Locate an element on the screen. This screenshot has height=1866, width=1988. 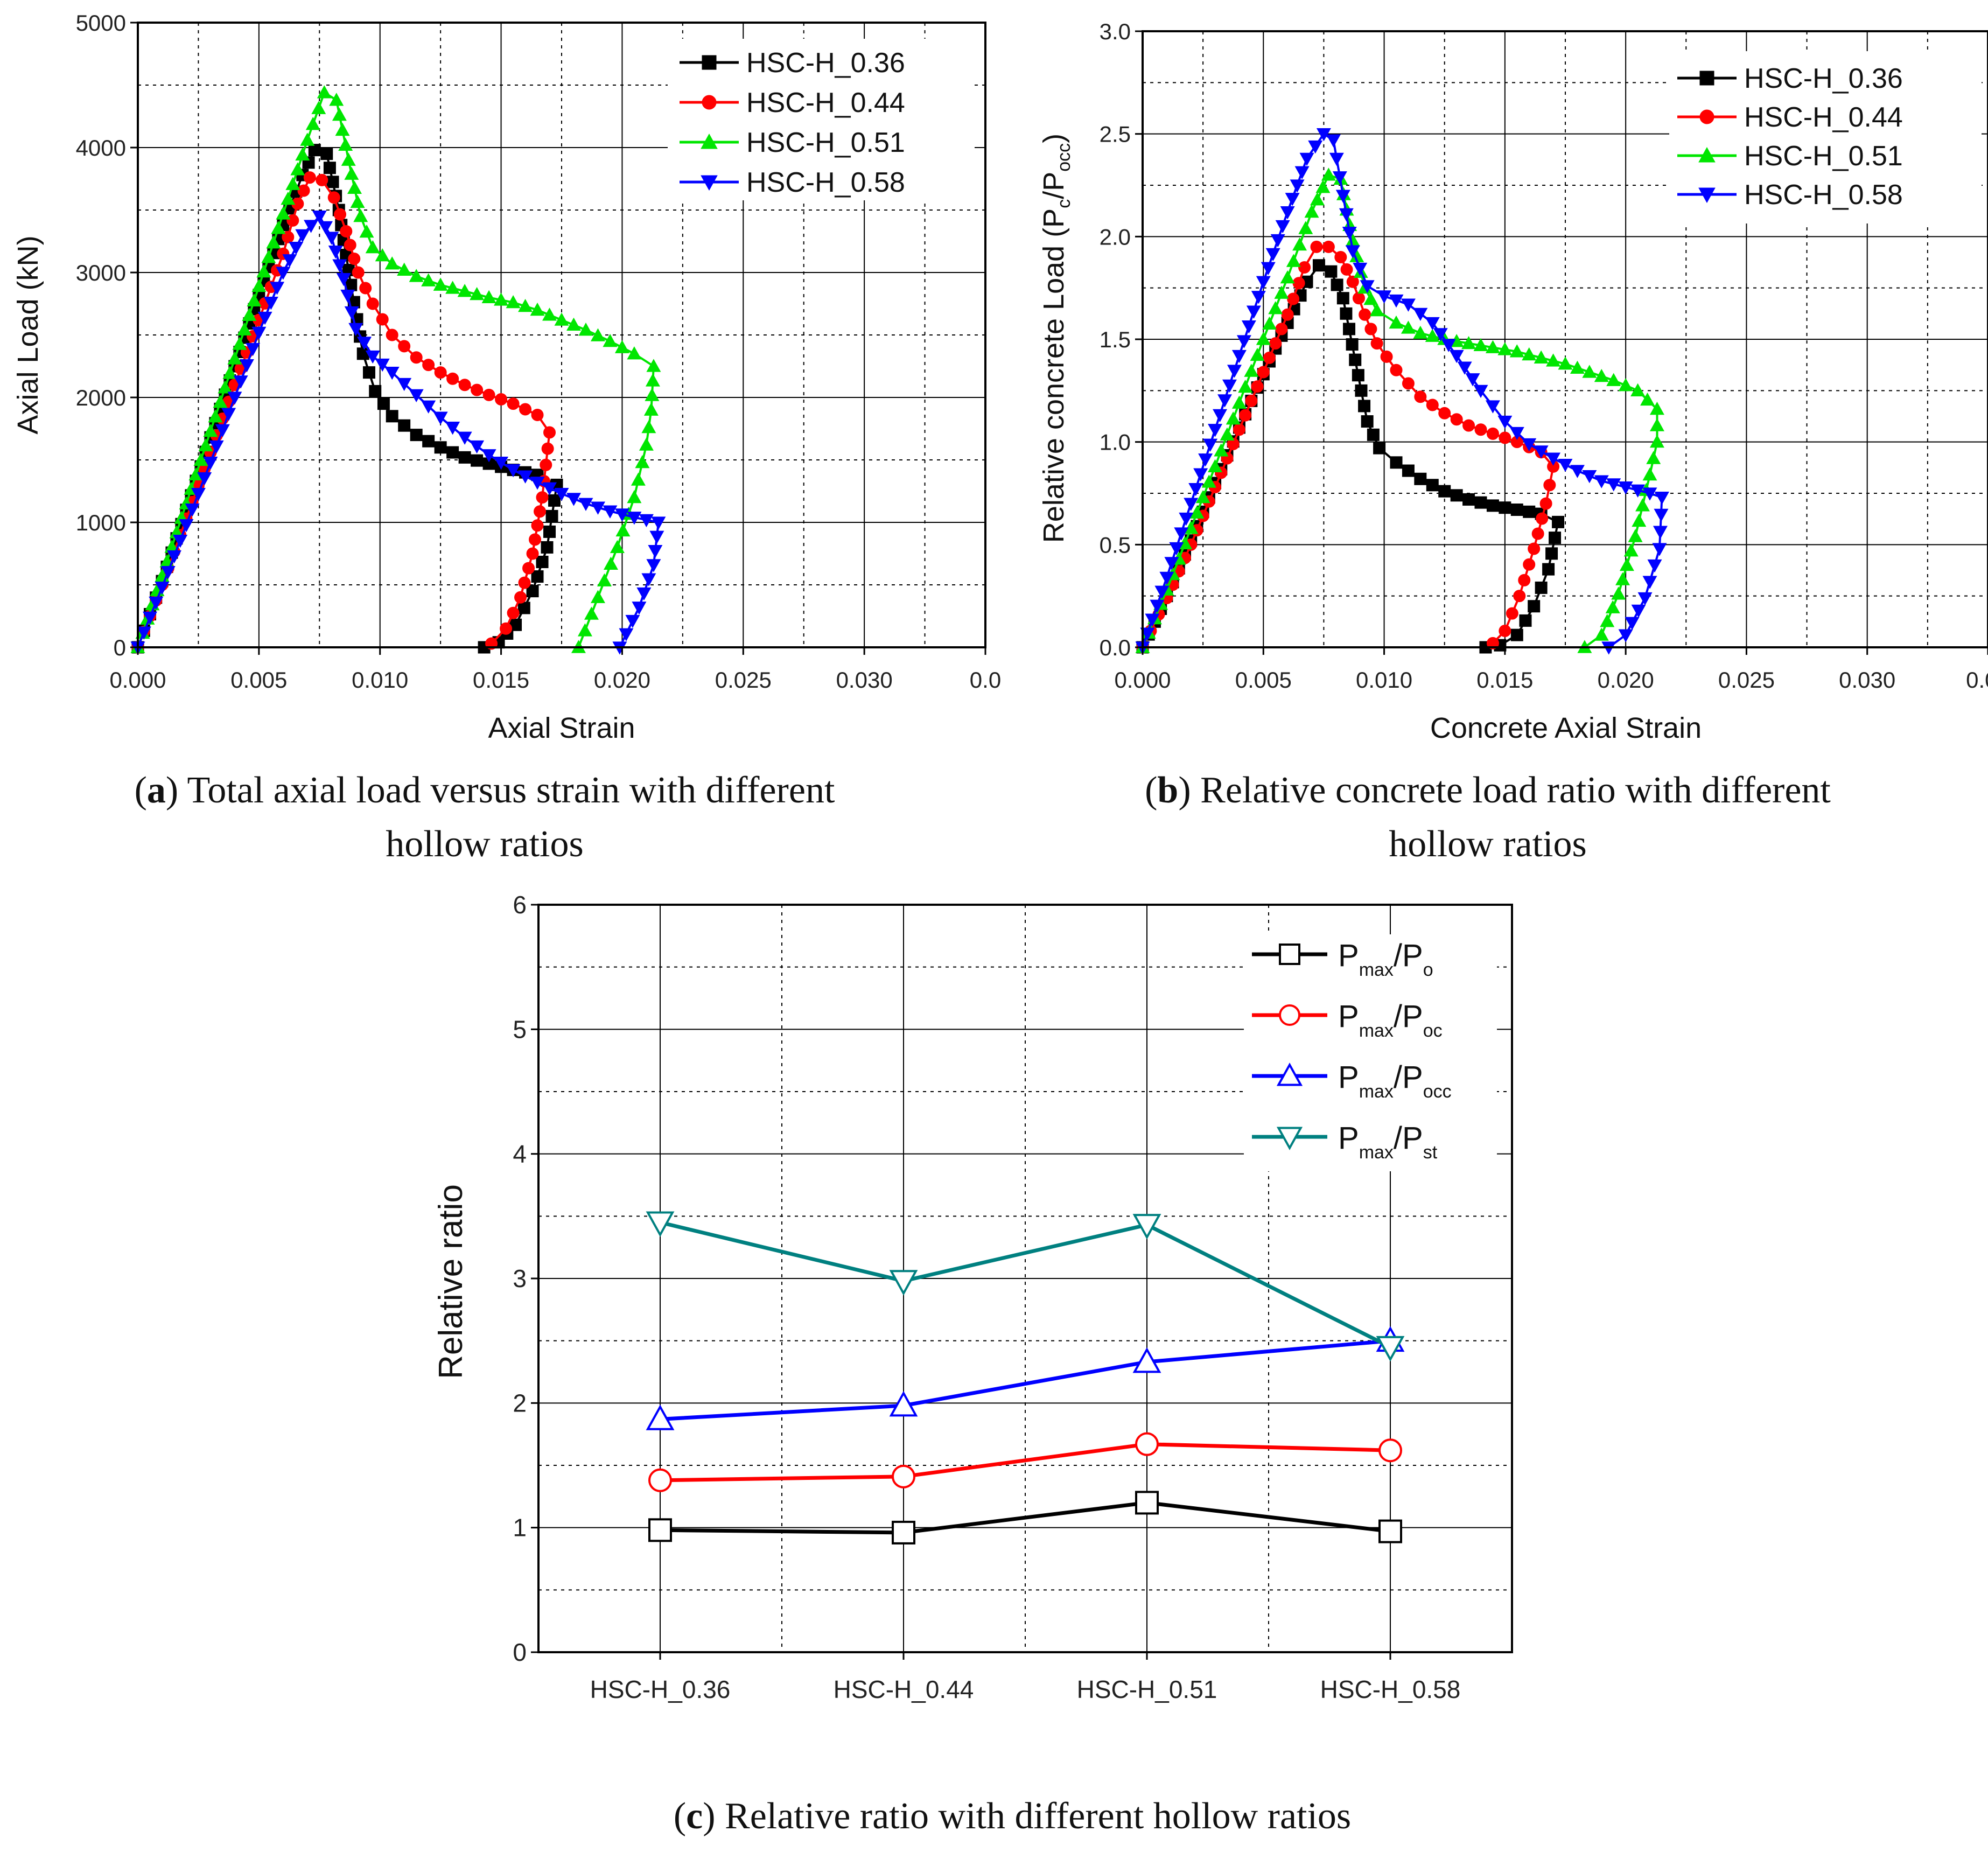
x-tick-label: 0.0 is located at coordinates (985, 680).